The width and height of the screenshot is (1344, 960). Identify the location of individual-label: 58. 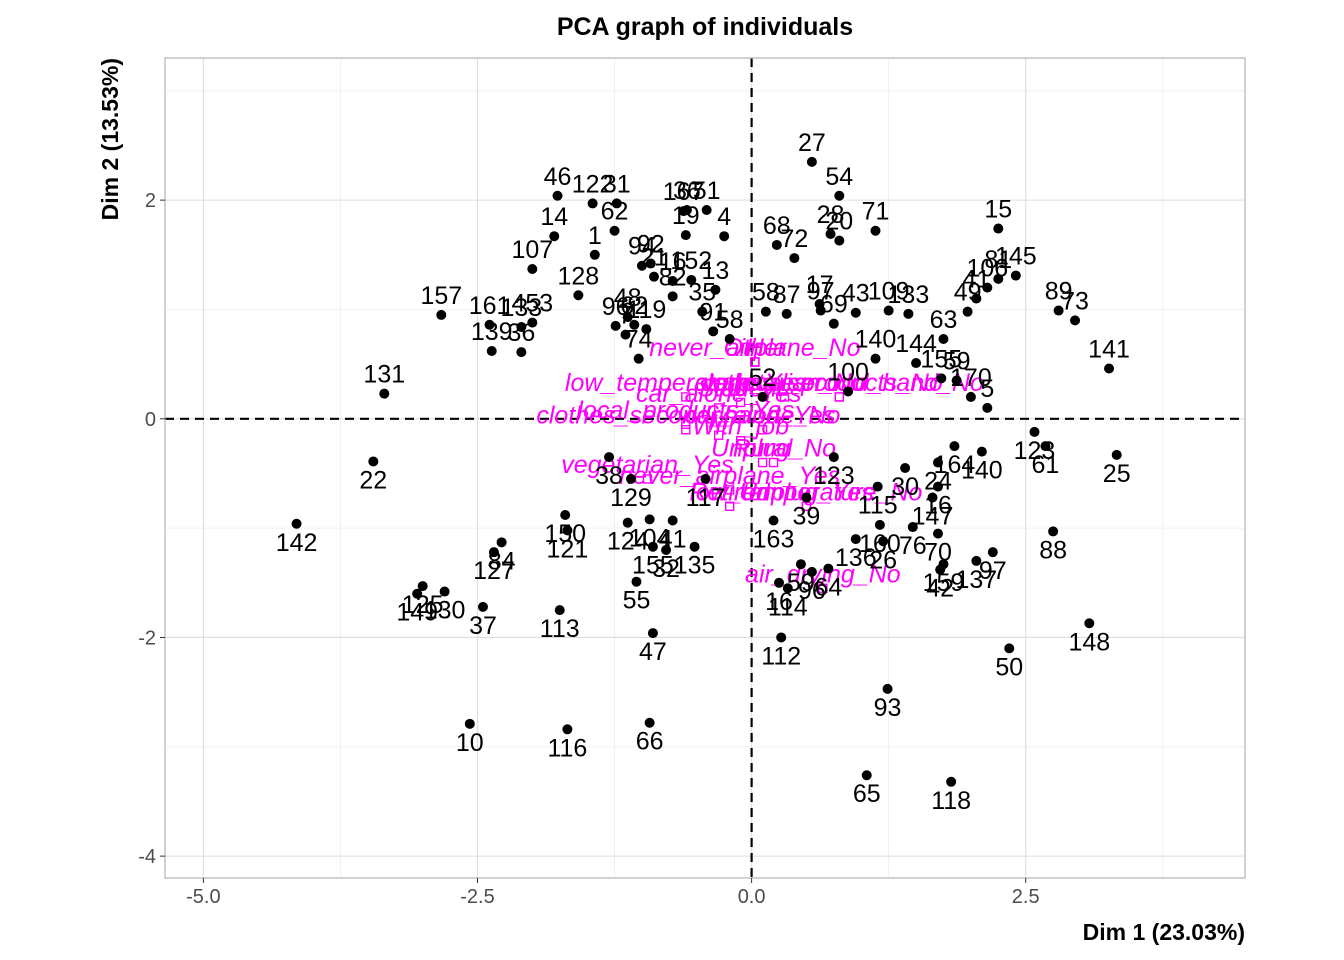
(766, 293).